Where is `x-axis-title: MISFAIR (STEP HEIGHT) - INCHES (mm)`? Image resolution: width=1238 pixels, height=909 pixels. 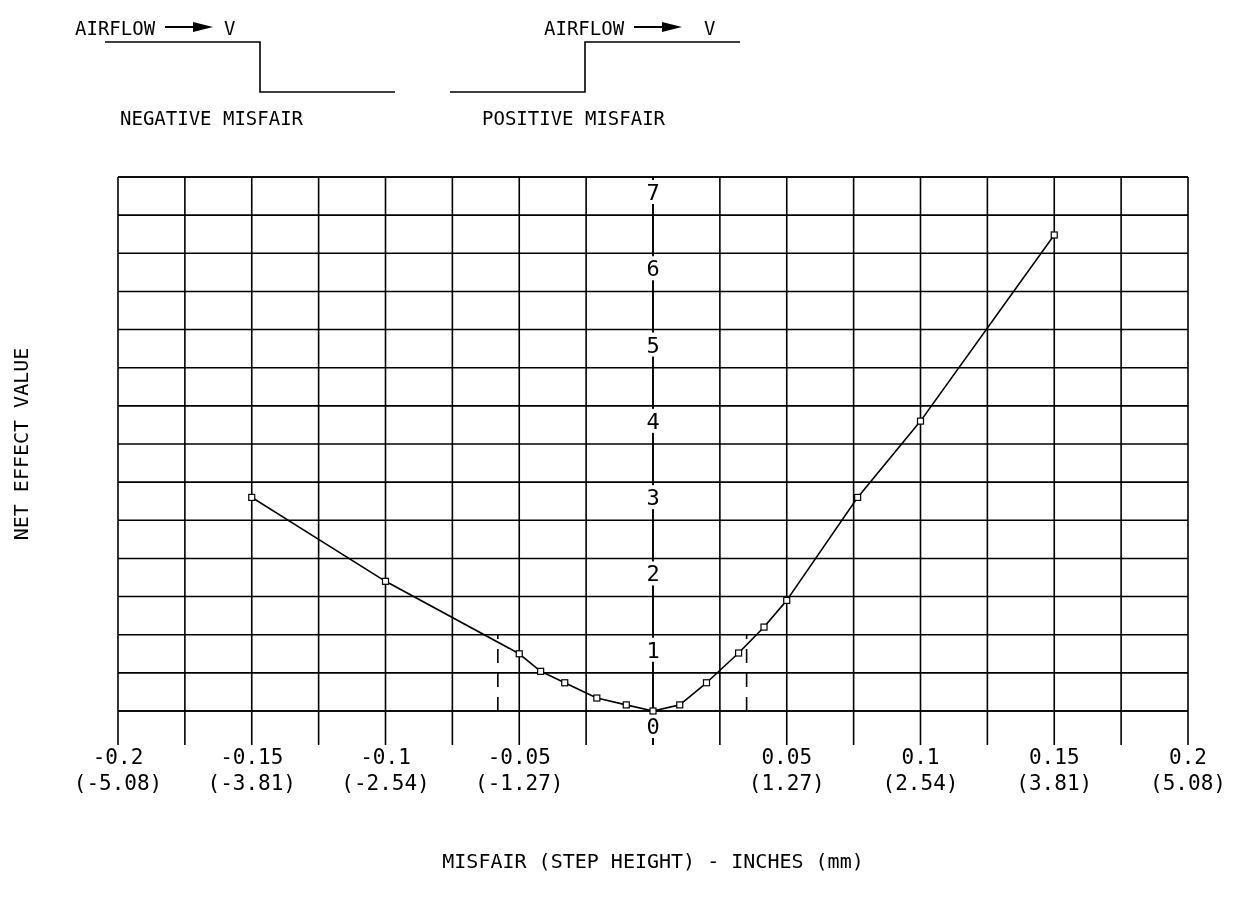
x-axis-title: MISFAIR (STEP HEIGHT) - INCHES (mm) is located at coordinates (653, 861).